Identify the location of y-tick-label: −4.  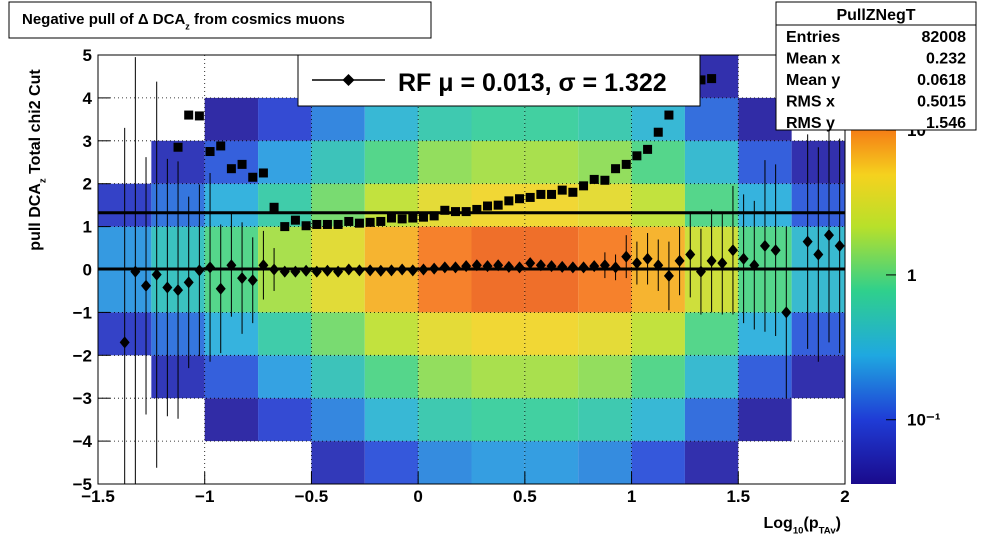
(83, 441).